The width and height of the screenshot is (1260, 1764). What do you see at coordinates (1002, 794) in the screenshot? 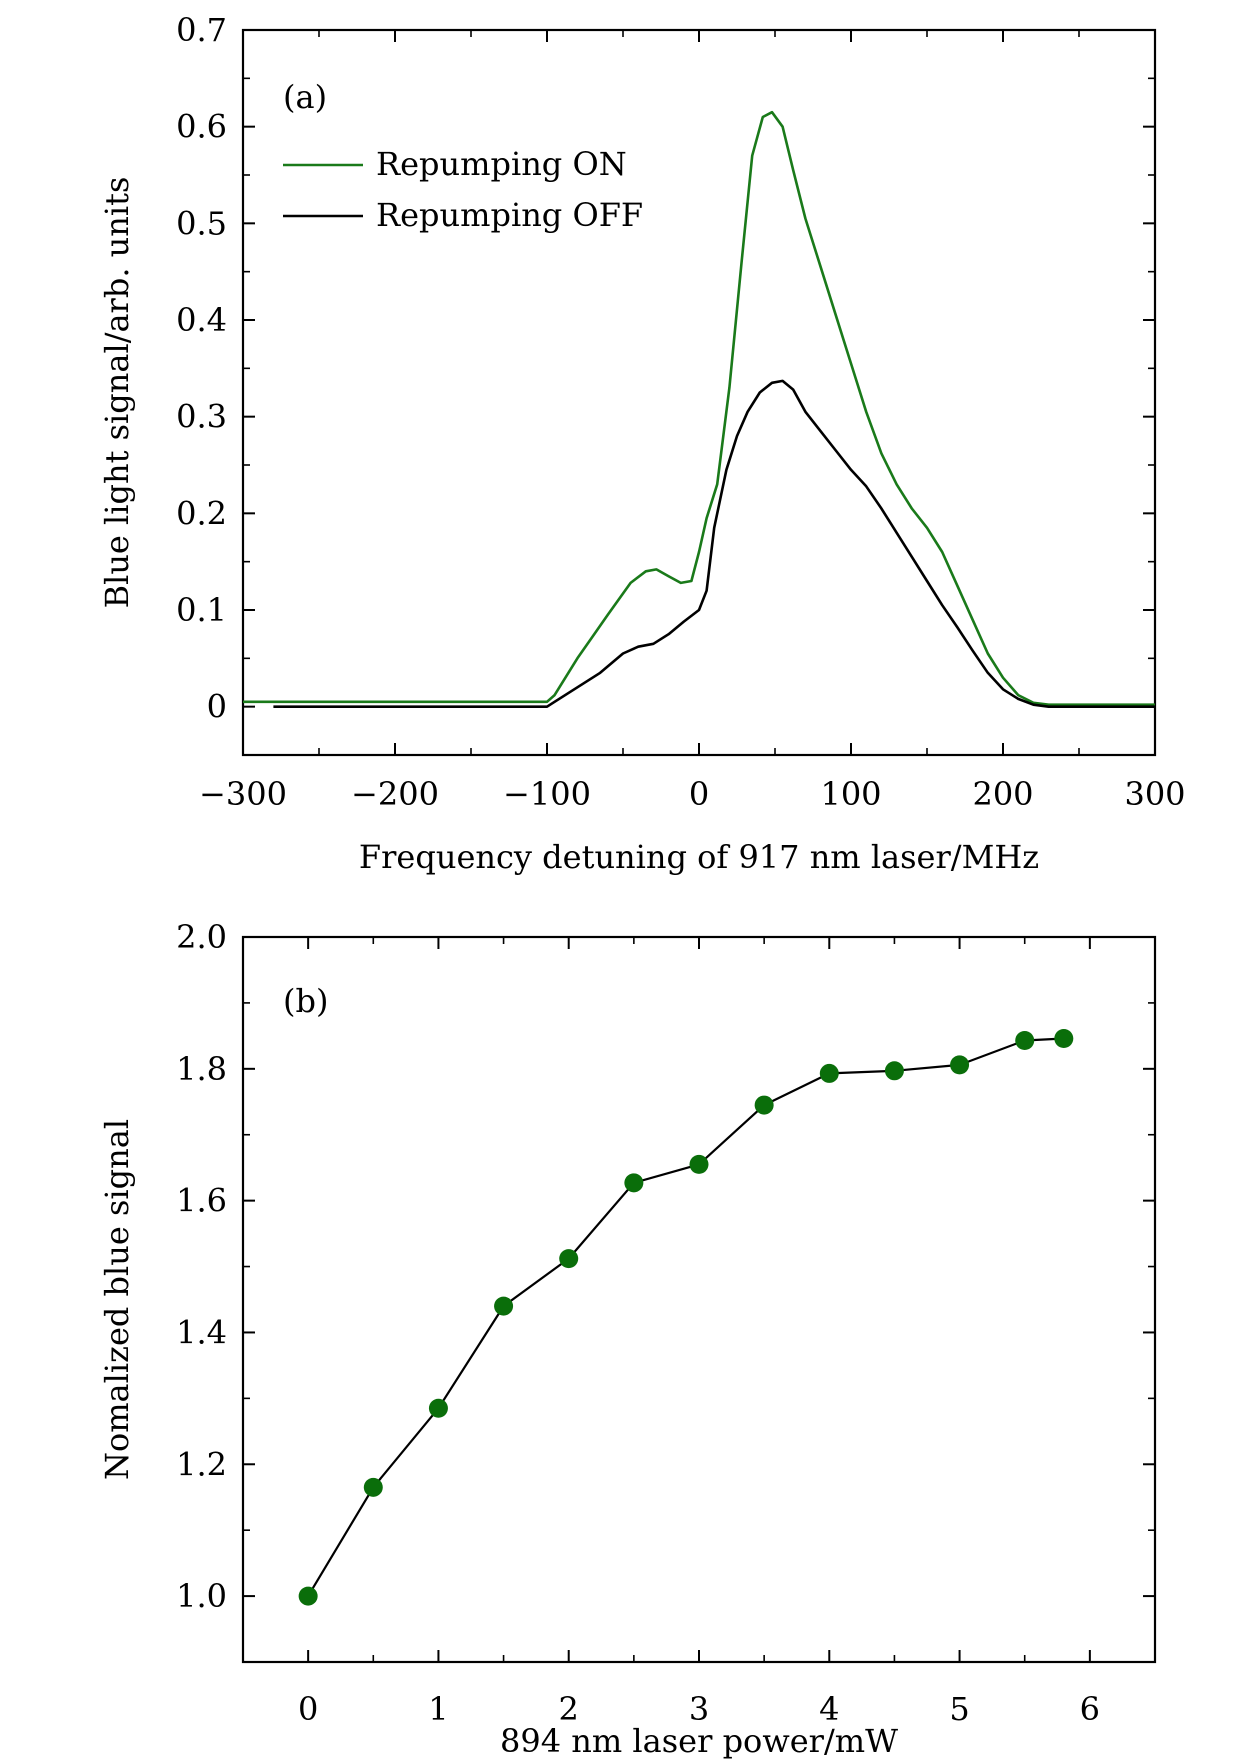
I see `x-tick-label: 200` at bounding box center [1002, 794].